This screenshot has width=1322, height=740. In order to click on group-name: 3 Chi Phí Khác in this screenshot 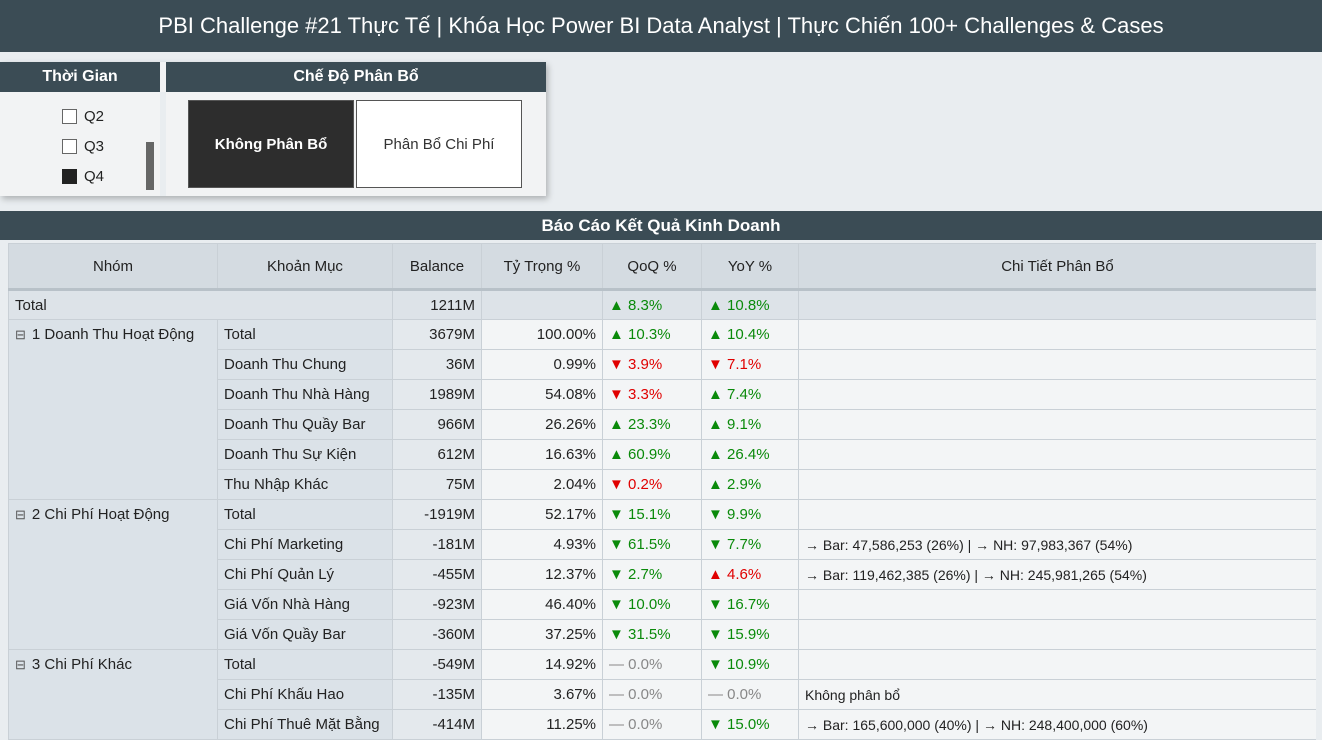, I will do `click(81, 664)`.